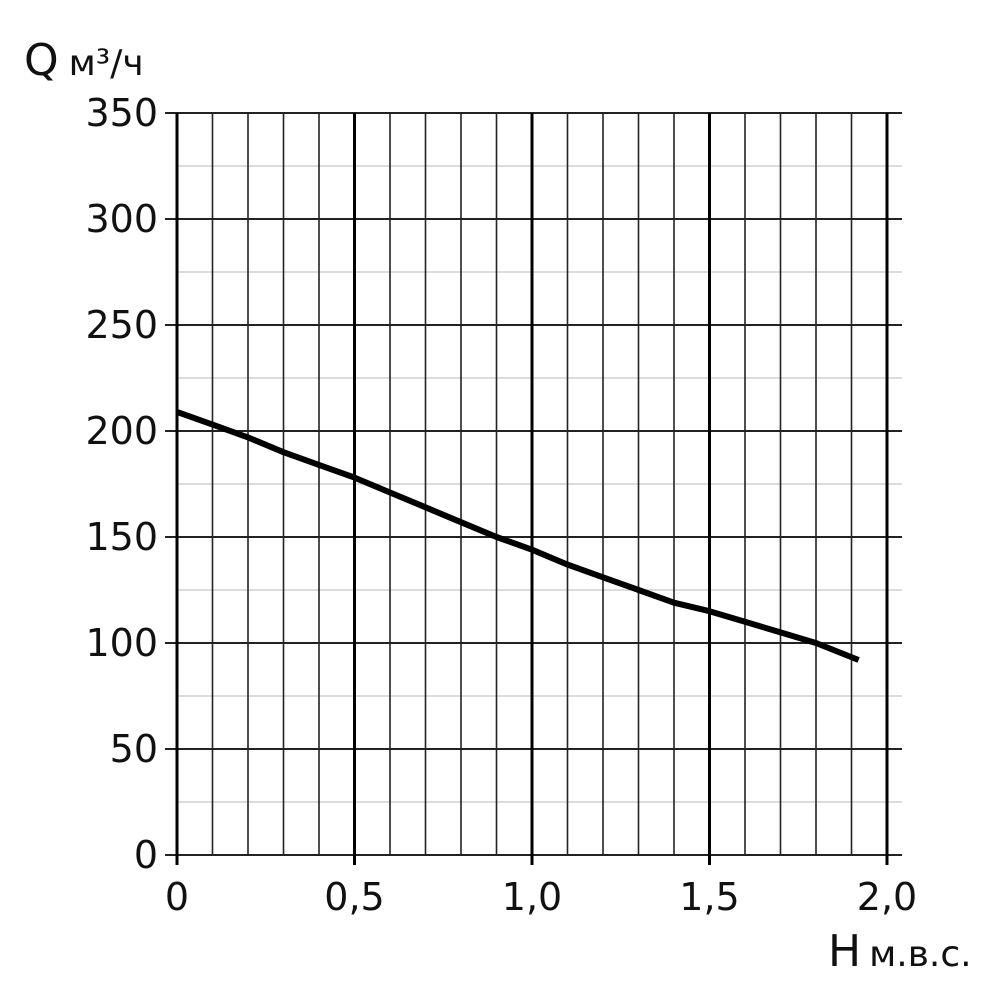  What do you see at coordinates (121, 113) in the screenshot?
I see `y-tick-label: 350` at bounding box center [121, 113].